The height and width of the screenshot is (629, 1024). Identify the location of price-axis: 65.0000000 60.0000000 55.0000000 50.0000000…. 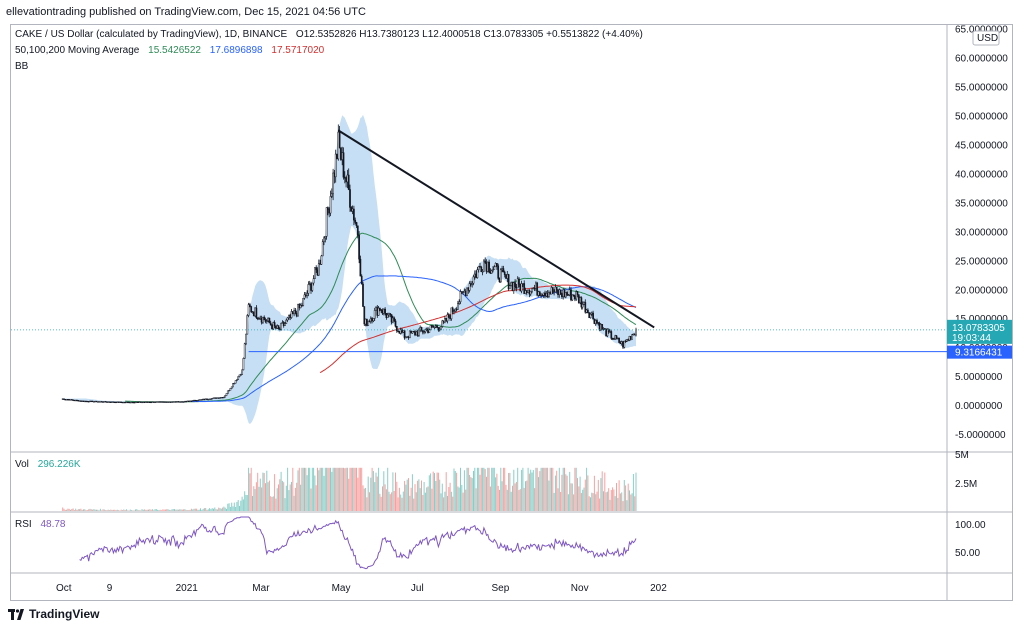
(980, 292).